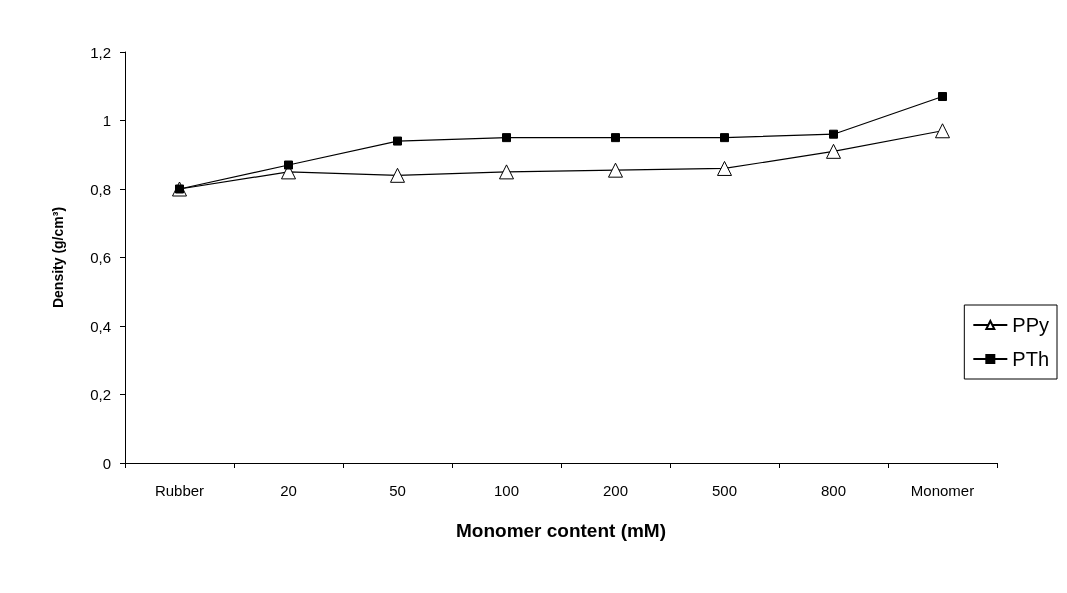 The height and width of the screenshot is (593, 1067). Describe the element at coordinates (942, 490) in the screenshot. I see `x-tick-label: Monomer` at that location.